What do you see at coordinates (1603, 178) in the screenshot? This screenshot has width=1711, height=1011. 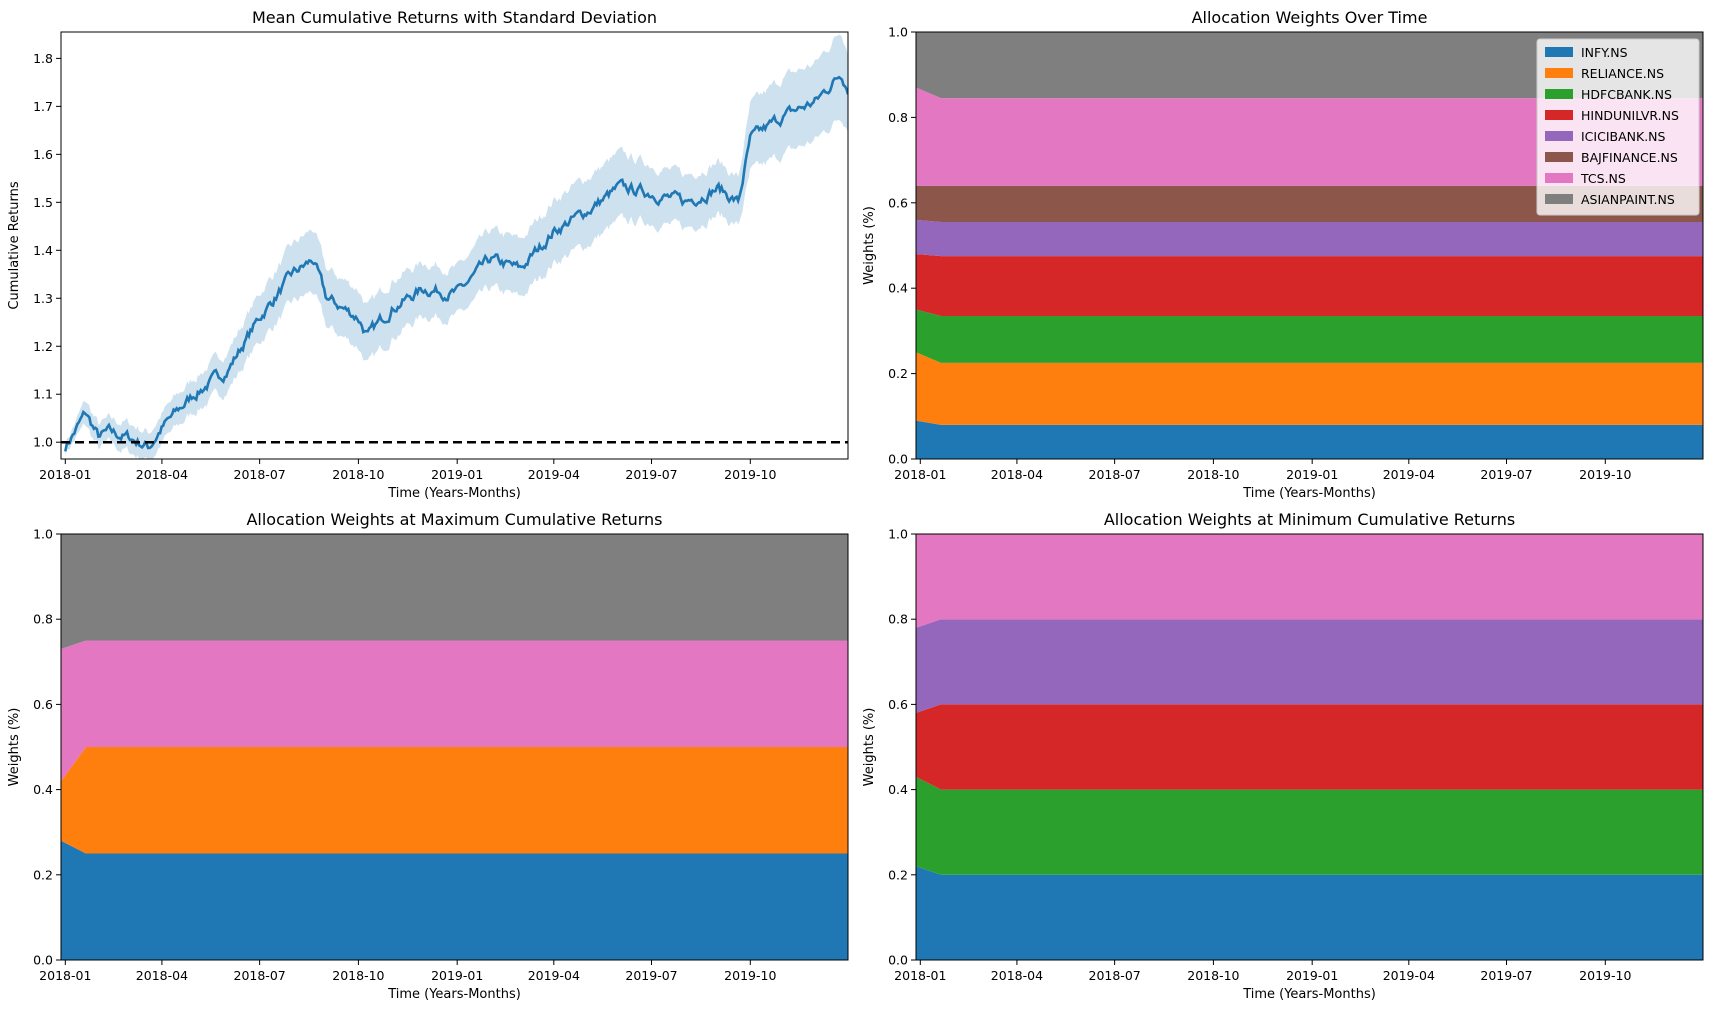 I see `legend-label: TCS.NS` at bounding box center [1603, 178].